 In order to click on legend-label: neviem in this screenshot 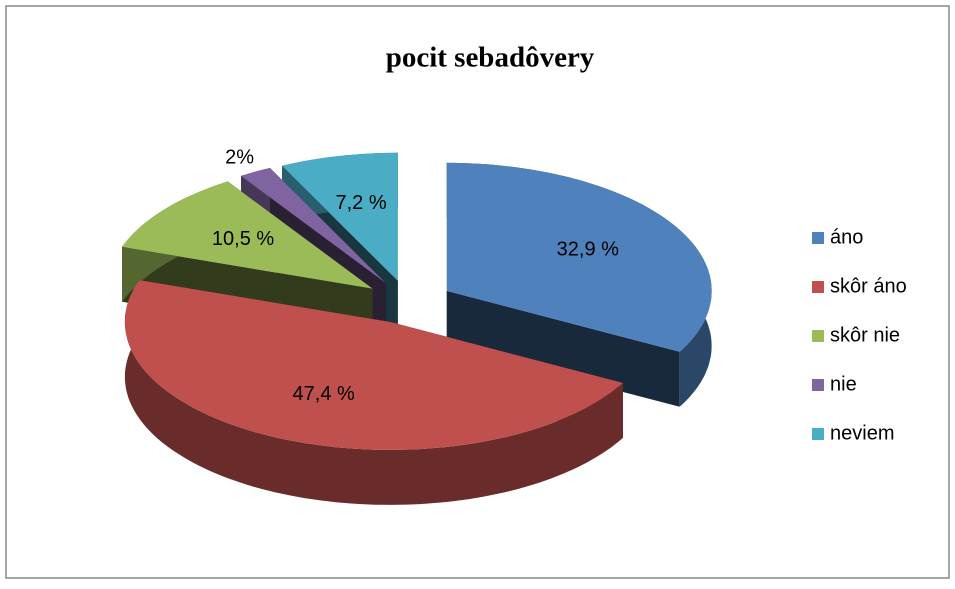, I will do `click(862, 433)`.